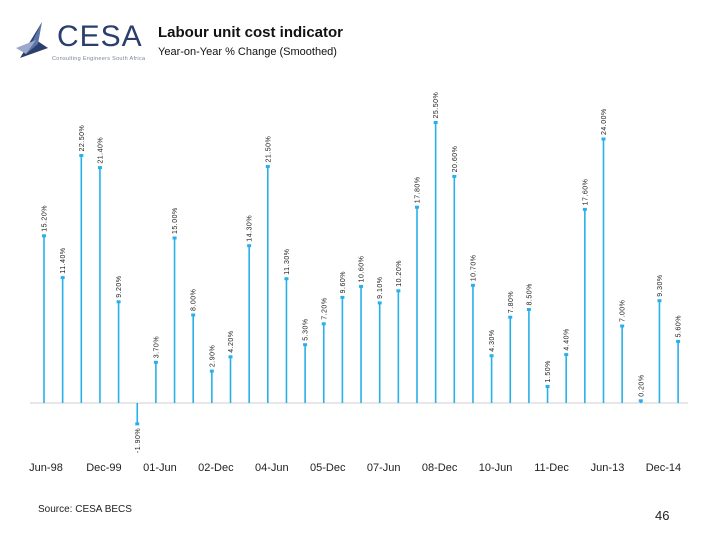 Image resolution: width=720 pixels, height=540 pixels. What do you see at coordinates (399, 273) in the screenshot?
I see `data-label-19: 10.20%` at bounding box center [399, 273].